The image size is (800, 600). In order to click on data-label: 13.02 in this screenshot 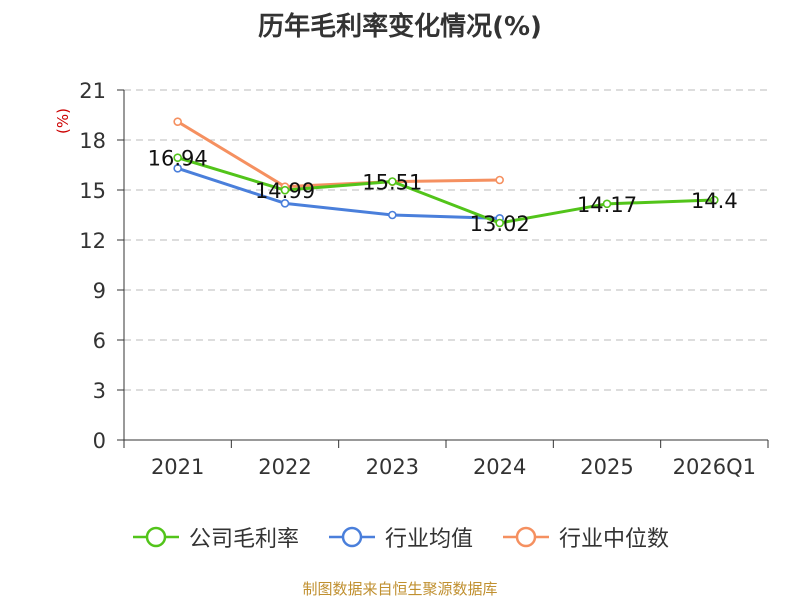, I will do `click(500, 224)`.